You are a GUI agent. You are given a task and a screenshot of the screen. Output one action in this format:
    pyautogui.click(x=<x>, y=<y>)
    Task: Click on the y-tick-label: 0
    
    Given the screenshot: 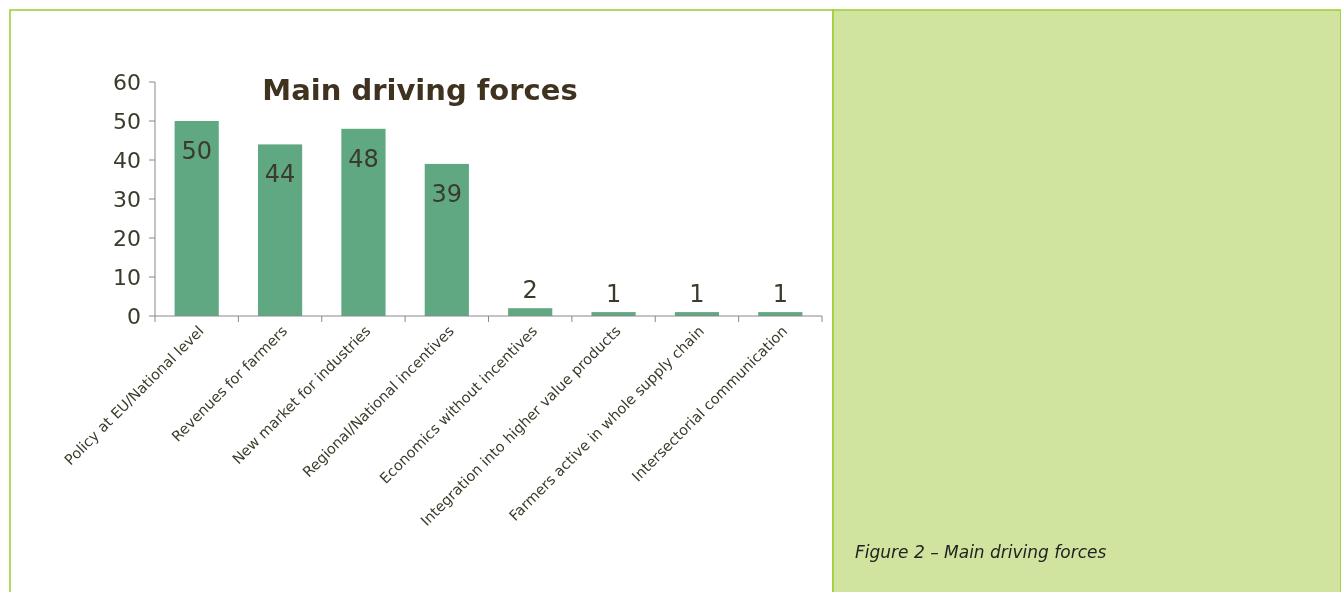 What is the action you would take?
    pyautogui.click(x=134, y=316)
    